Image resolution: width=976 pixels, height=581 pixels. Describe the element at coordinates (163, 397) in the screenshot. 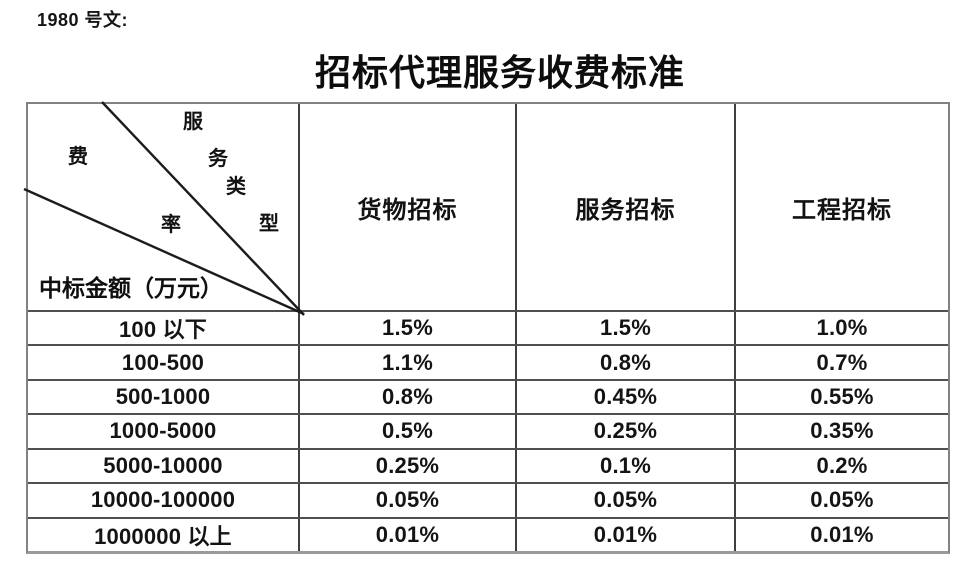

I see `row-label: 500-1000` at that location.